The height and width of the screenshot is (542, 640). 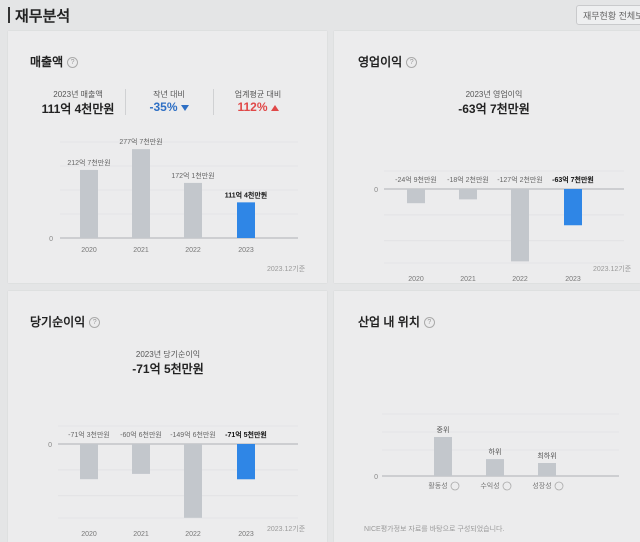 I want to click on data-label: -71억 3천만원, so click(x=89, y=434).